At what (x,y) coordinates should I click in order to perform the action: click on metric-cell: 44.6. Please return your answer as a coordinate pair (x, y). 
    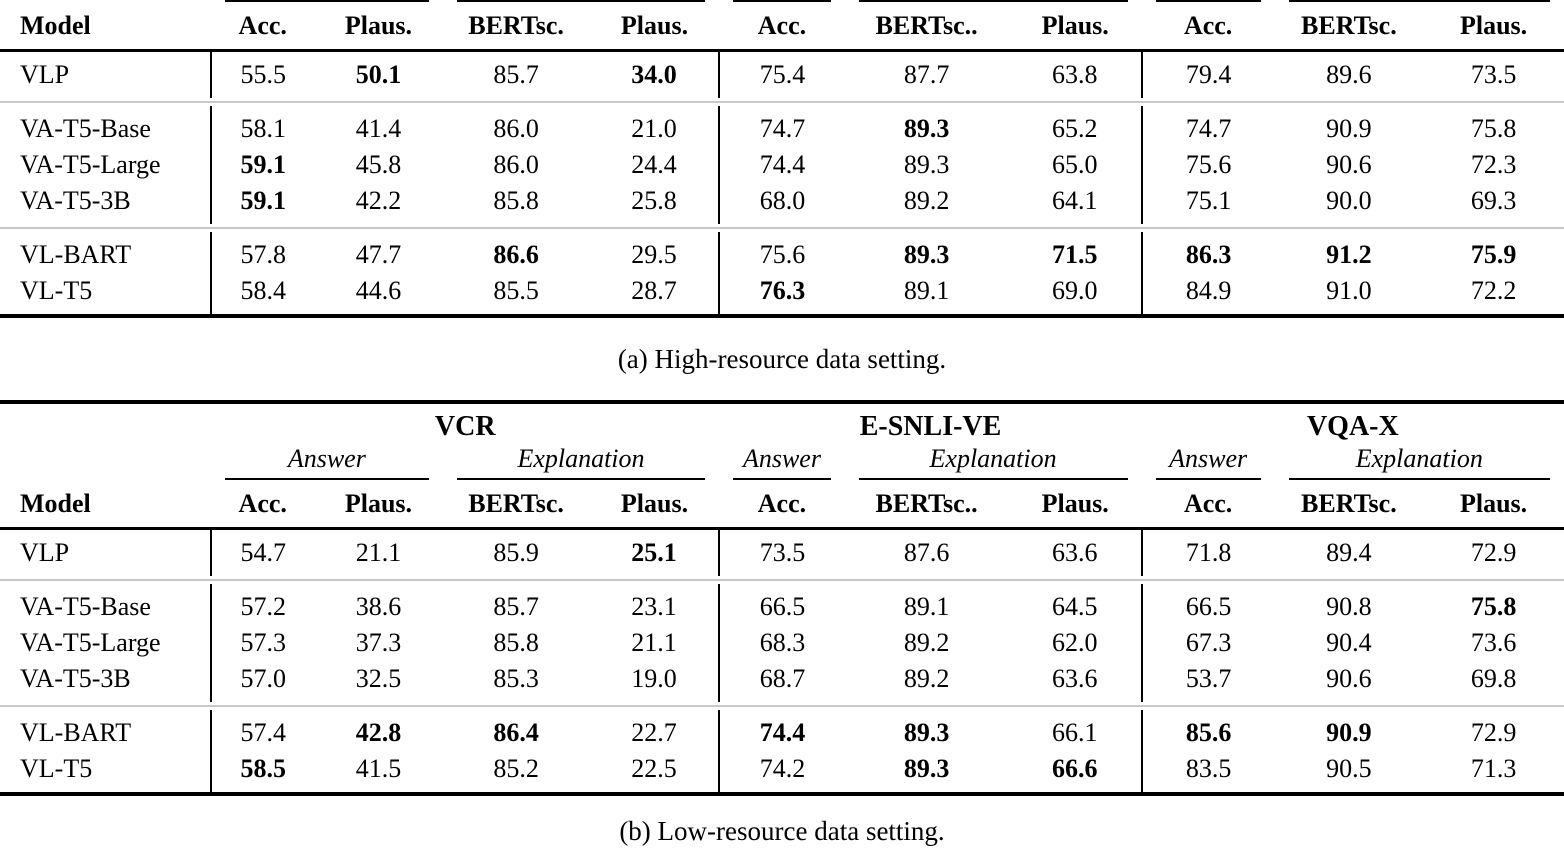
    Looking at the image, I should click on (378, 290).